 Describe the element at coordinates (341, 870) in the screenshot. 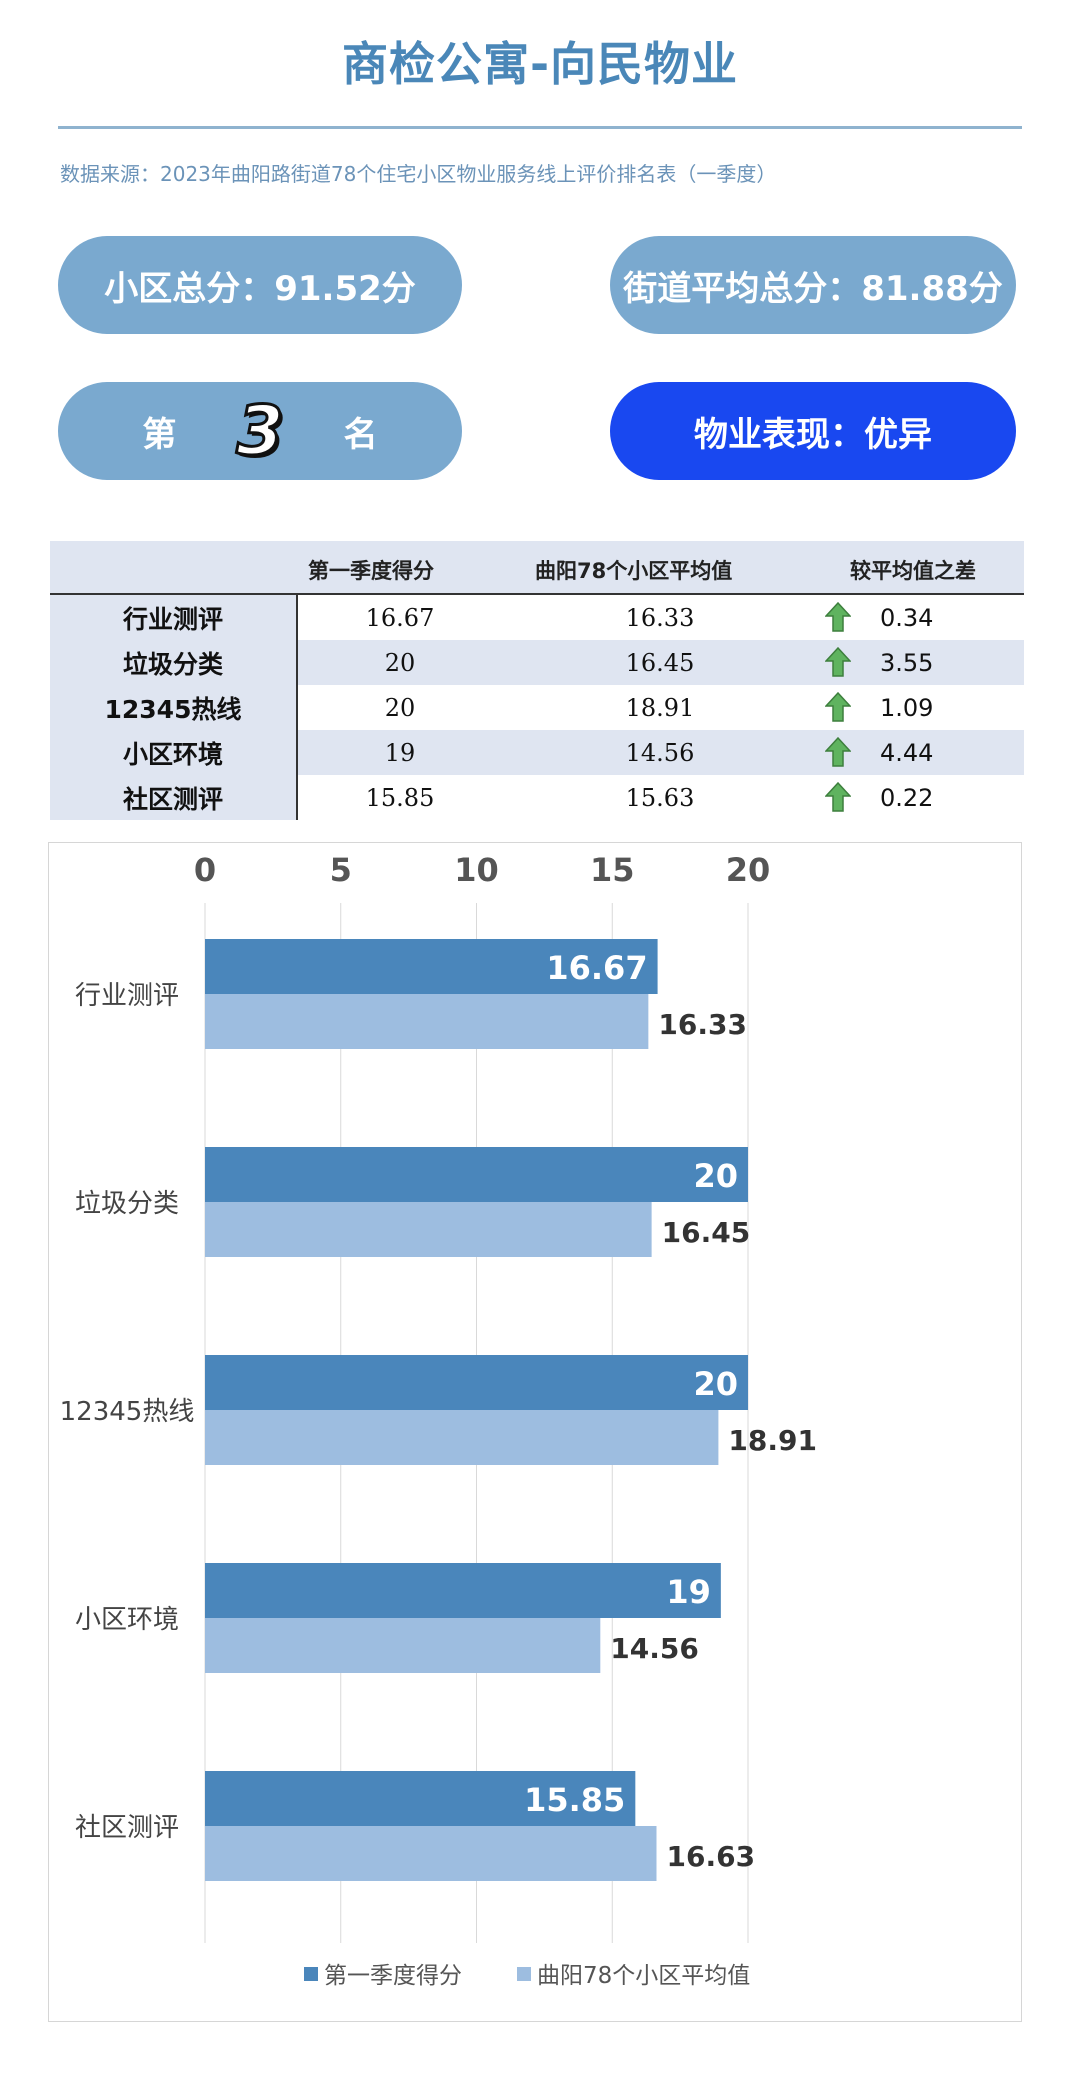

I see `x-tick-label: 5` at that location.